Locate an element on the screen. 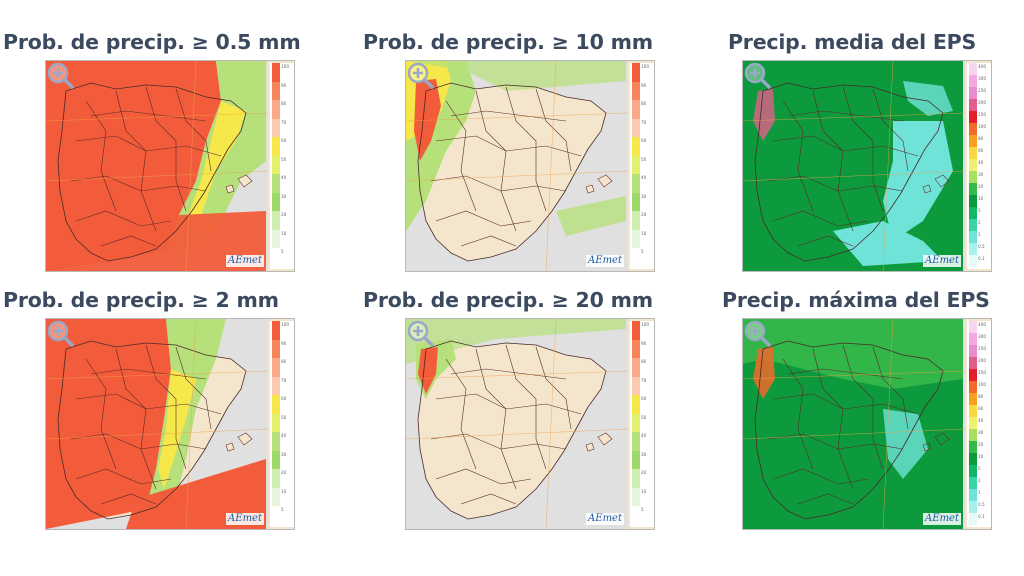 The width and height of the screenshot is (1024, 576). panel-title: Prob. de precip. ≥ 20 mm is located at coordinates (508, 300).